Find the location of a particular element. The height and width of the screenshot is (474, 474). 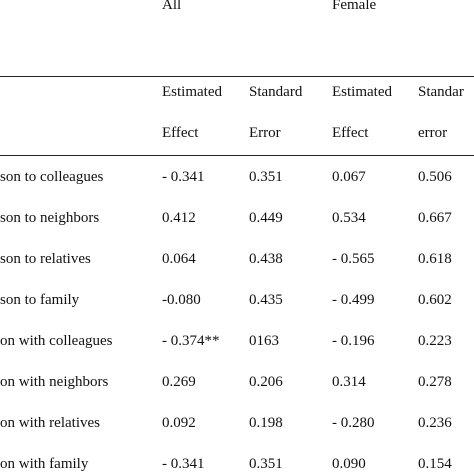

cell-standard-female: 0.154 is located at coordinates (435, 464).